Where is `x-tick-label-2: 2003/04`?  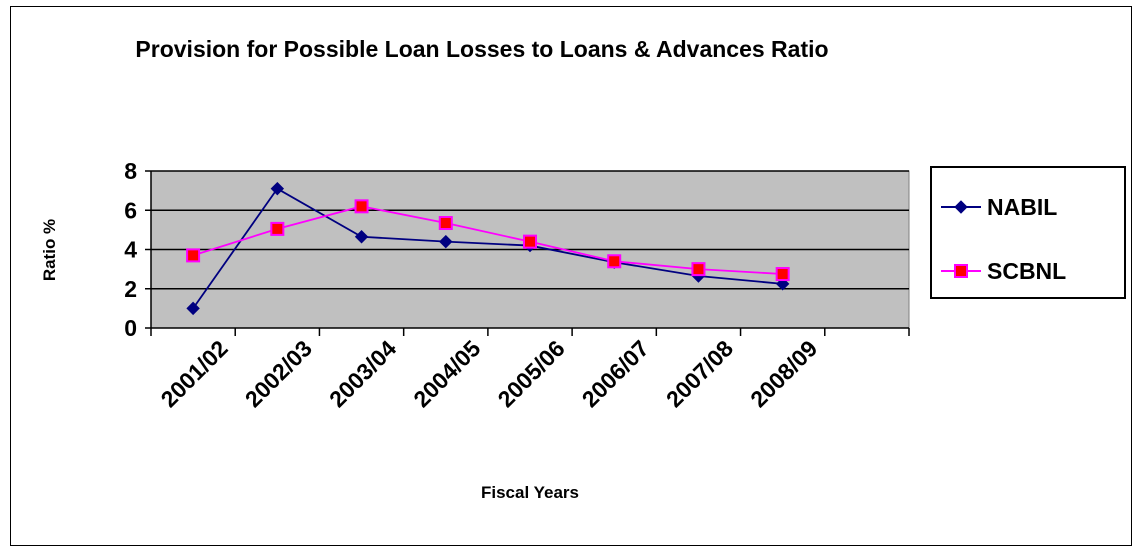
x-tick-label-2: 2003/04 is located at coordinates (362, 373).